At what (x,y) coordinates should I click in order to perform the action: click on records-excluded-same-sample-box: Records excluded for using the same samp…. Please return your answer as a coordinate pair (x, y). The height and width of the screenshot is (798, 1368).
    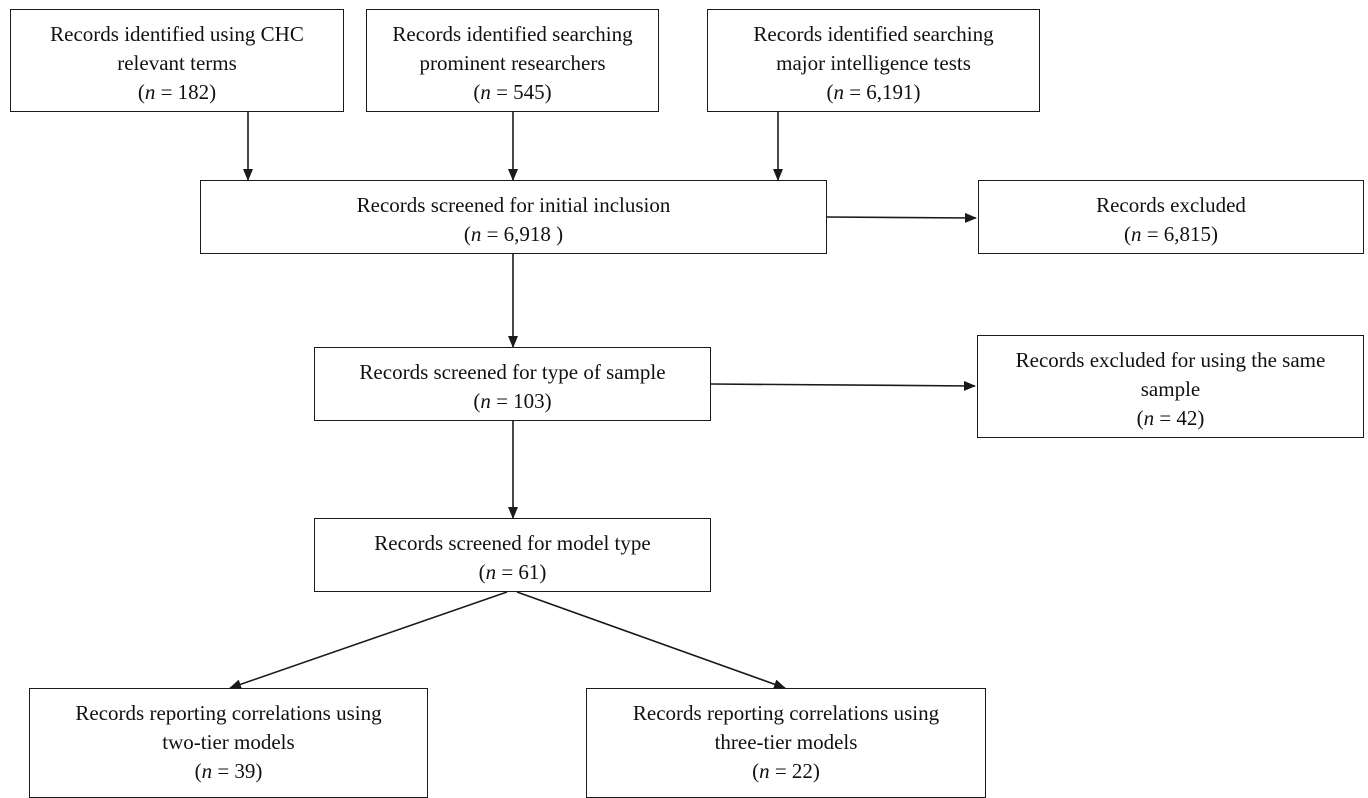
    Looking at the image, I should click on (1170, 386).